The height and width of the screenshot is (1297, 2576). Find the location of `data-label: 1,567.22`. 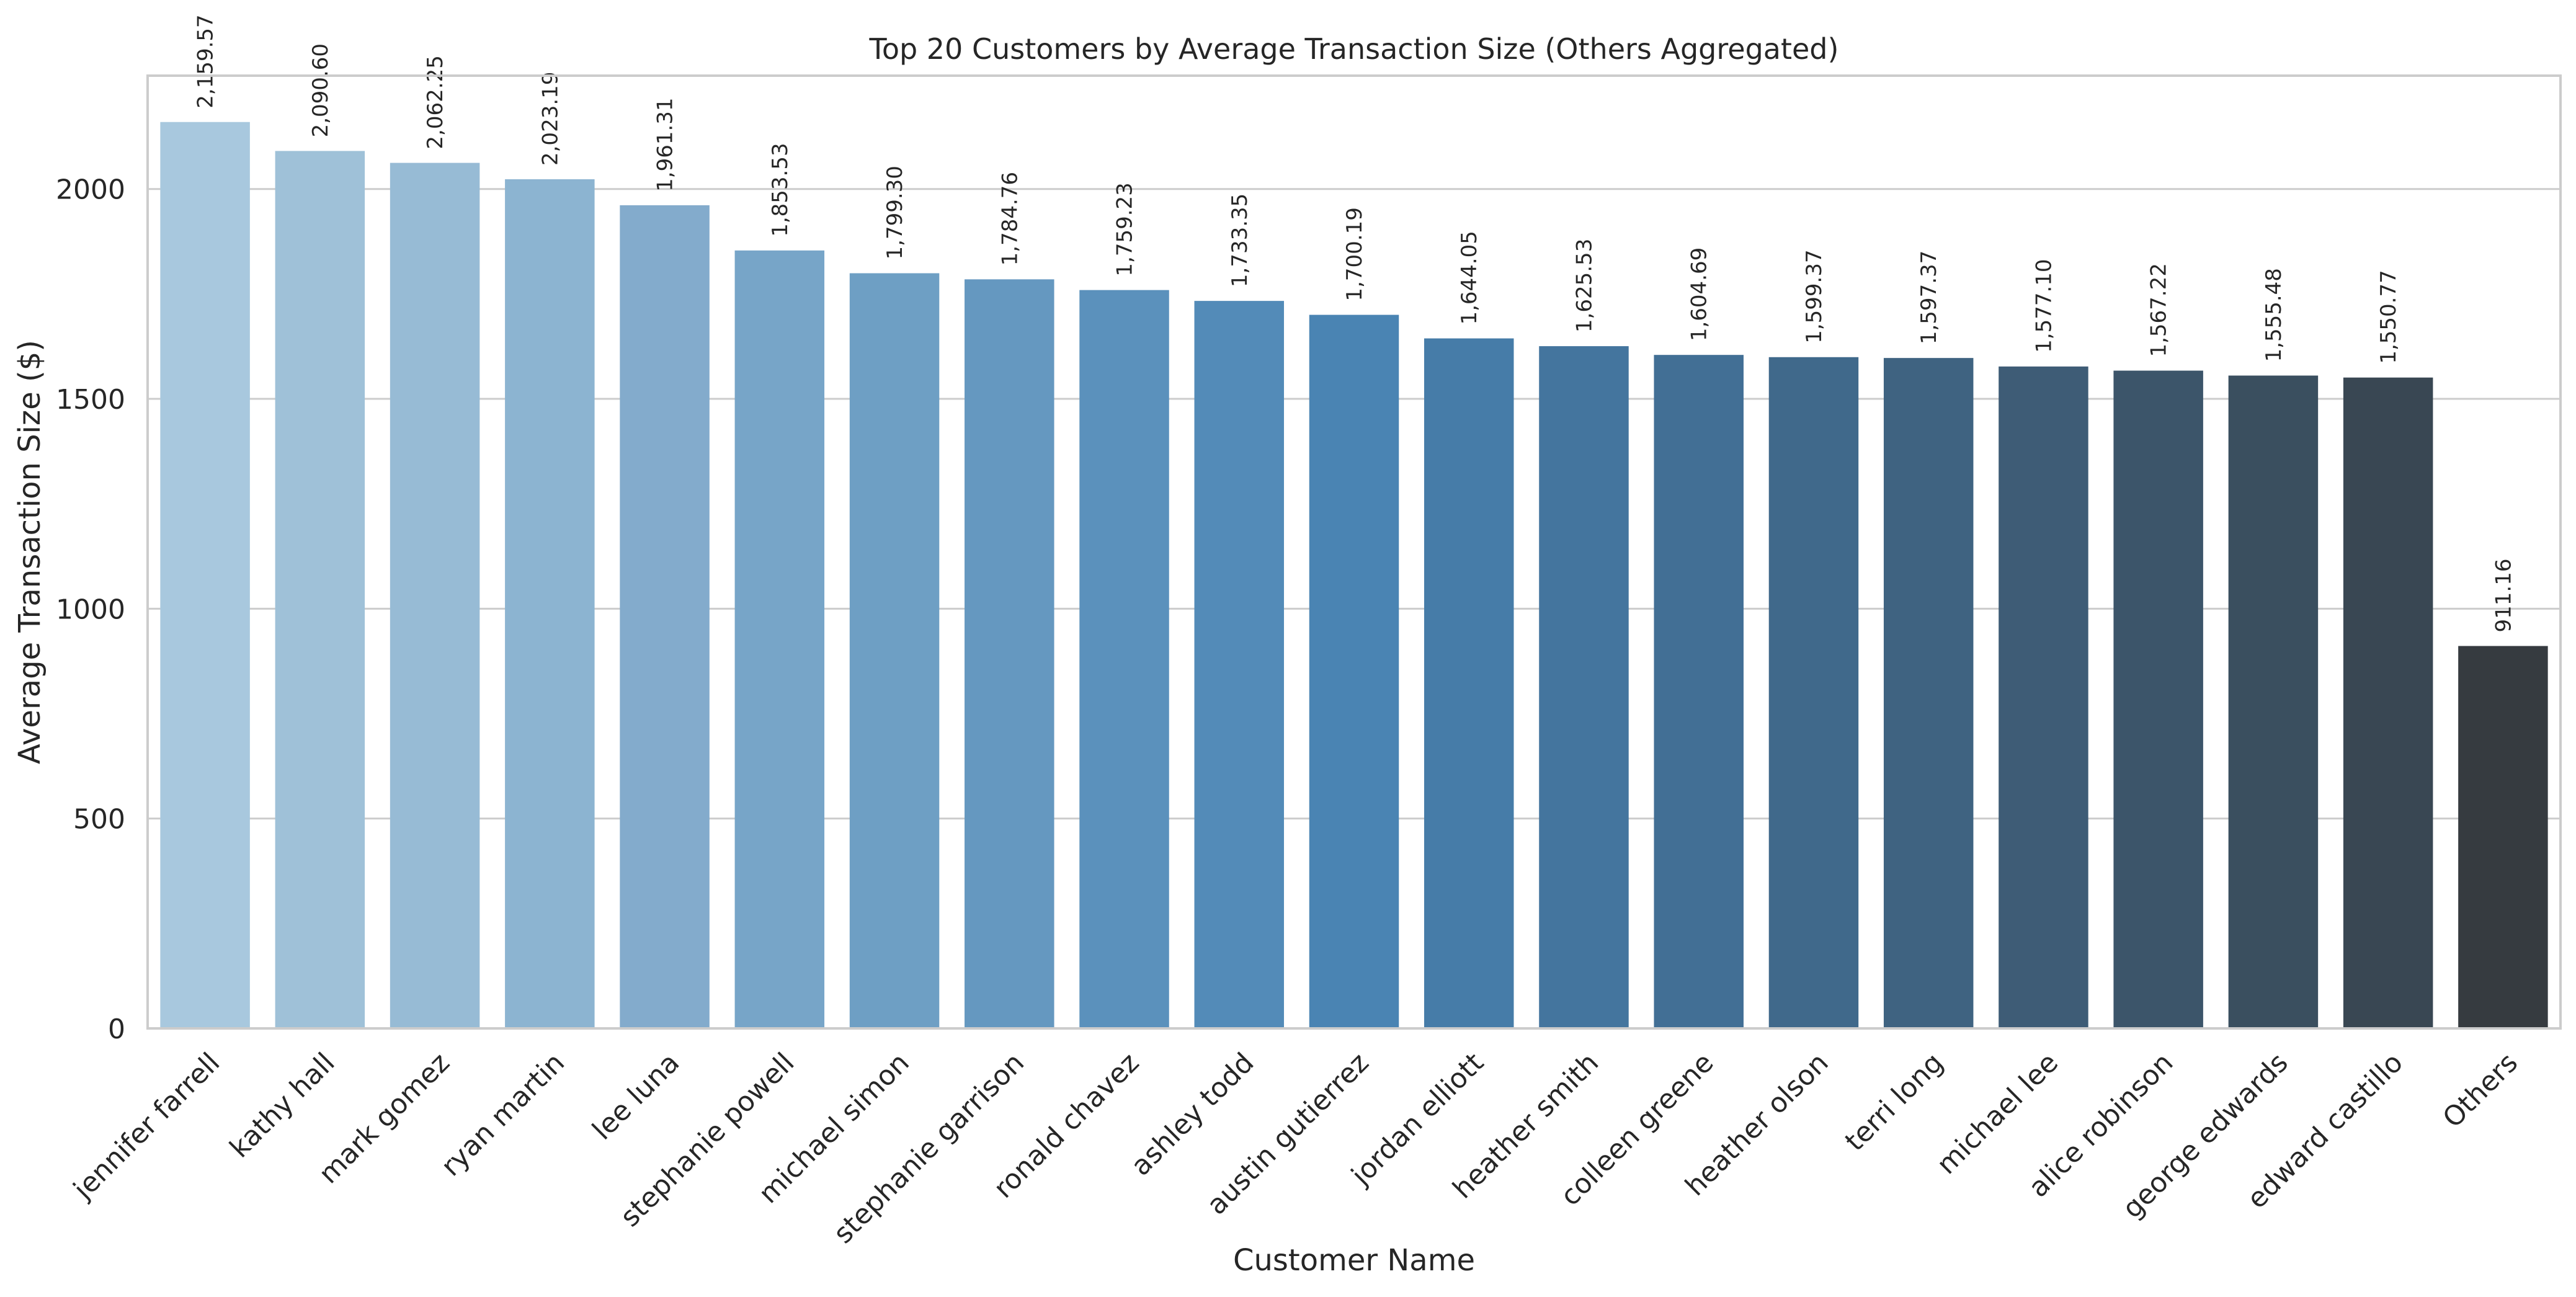

data-label: 1,567.22 is located at coordinates (2159, 310).